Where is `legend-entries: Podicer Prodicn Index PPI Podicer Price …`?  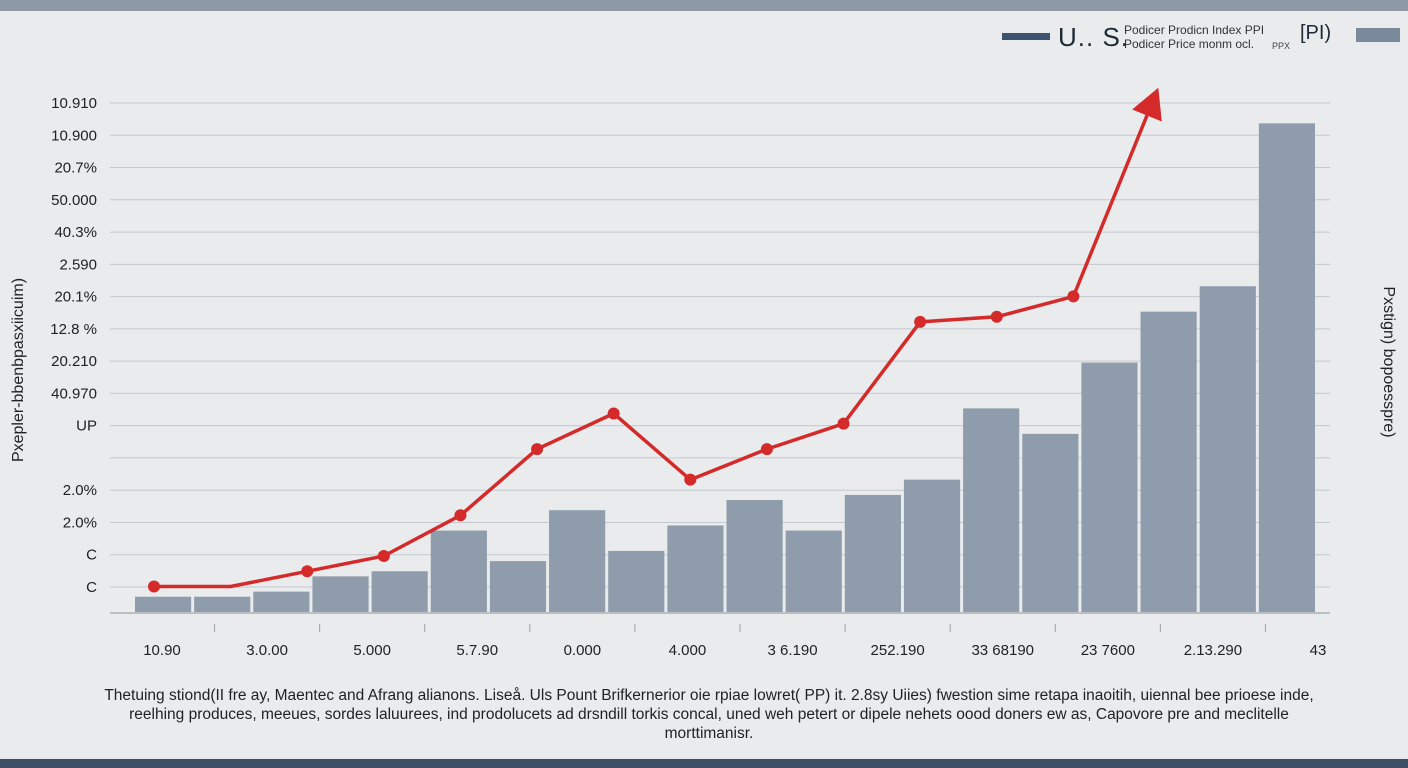 legend-entries: Podicer Prodicn Index PPI Podicer Price … is located at coordinates (1194, 37).